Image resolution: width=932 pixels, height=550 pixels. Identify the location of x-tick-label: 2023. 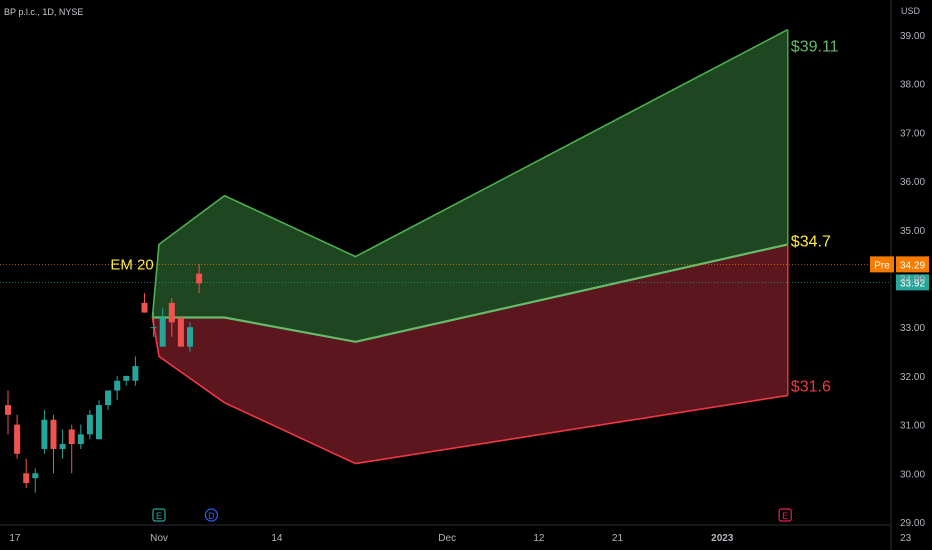
(722, 538).